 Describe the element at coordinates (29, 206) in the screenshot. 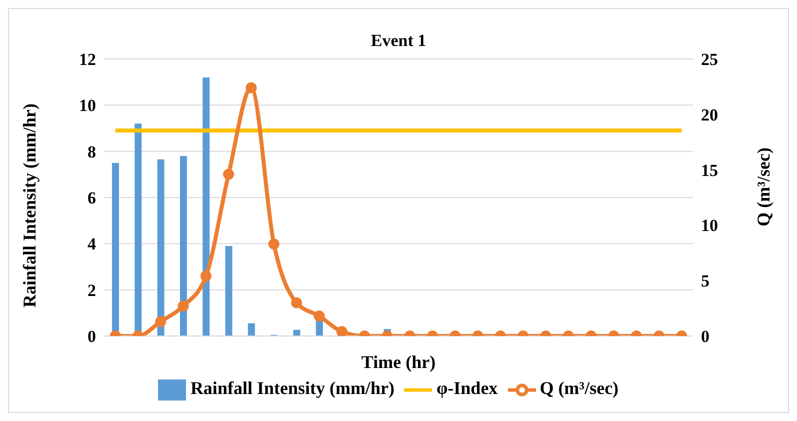

I see `y-axis-title: Rainfall Intensity (mm/hr)` at that location.